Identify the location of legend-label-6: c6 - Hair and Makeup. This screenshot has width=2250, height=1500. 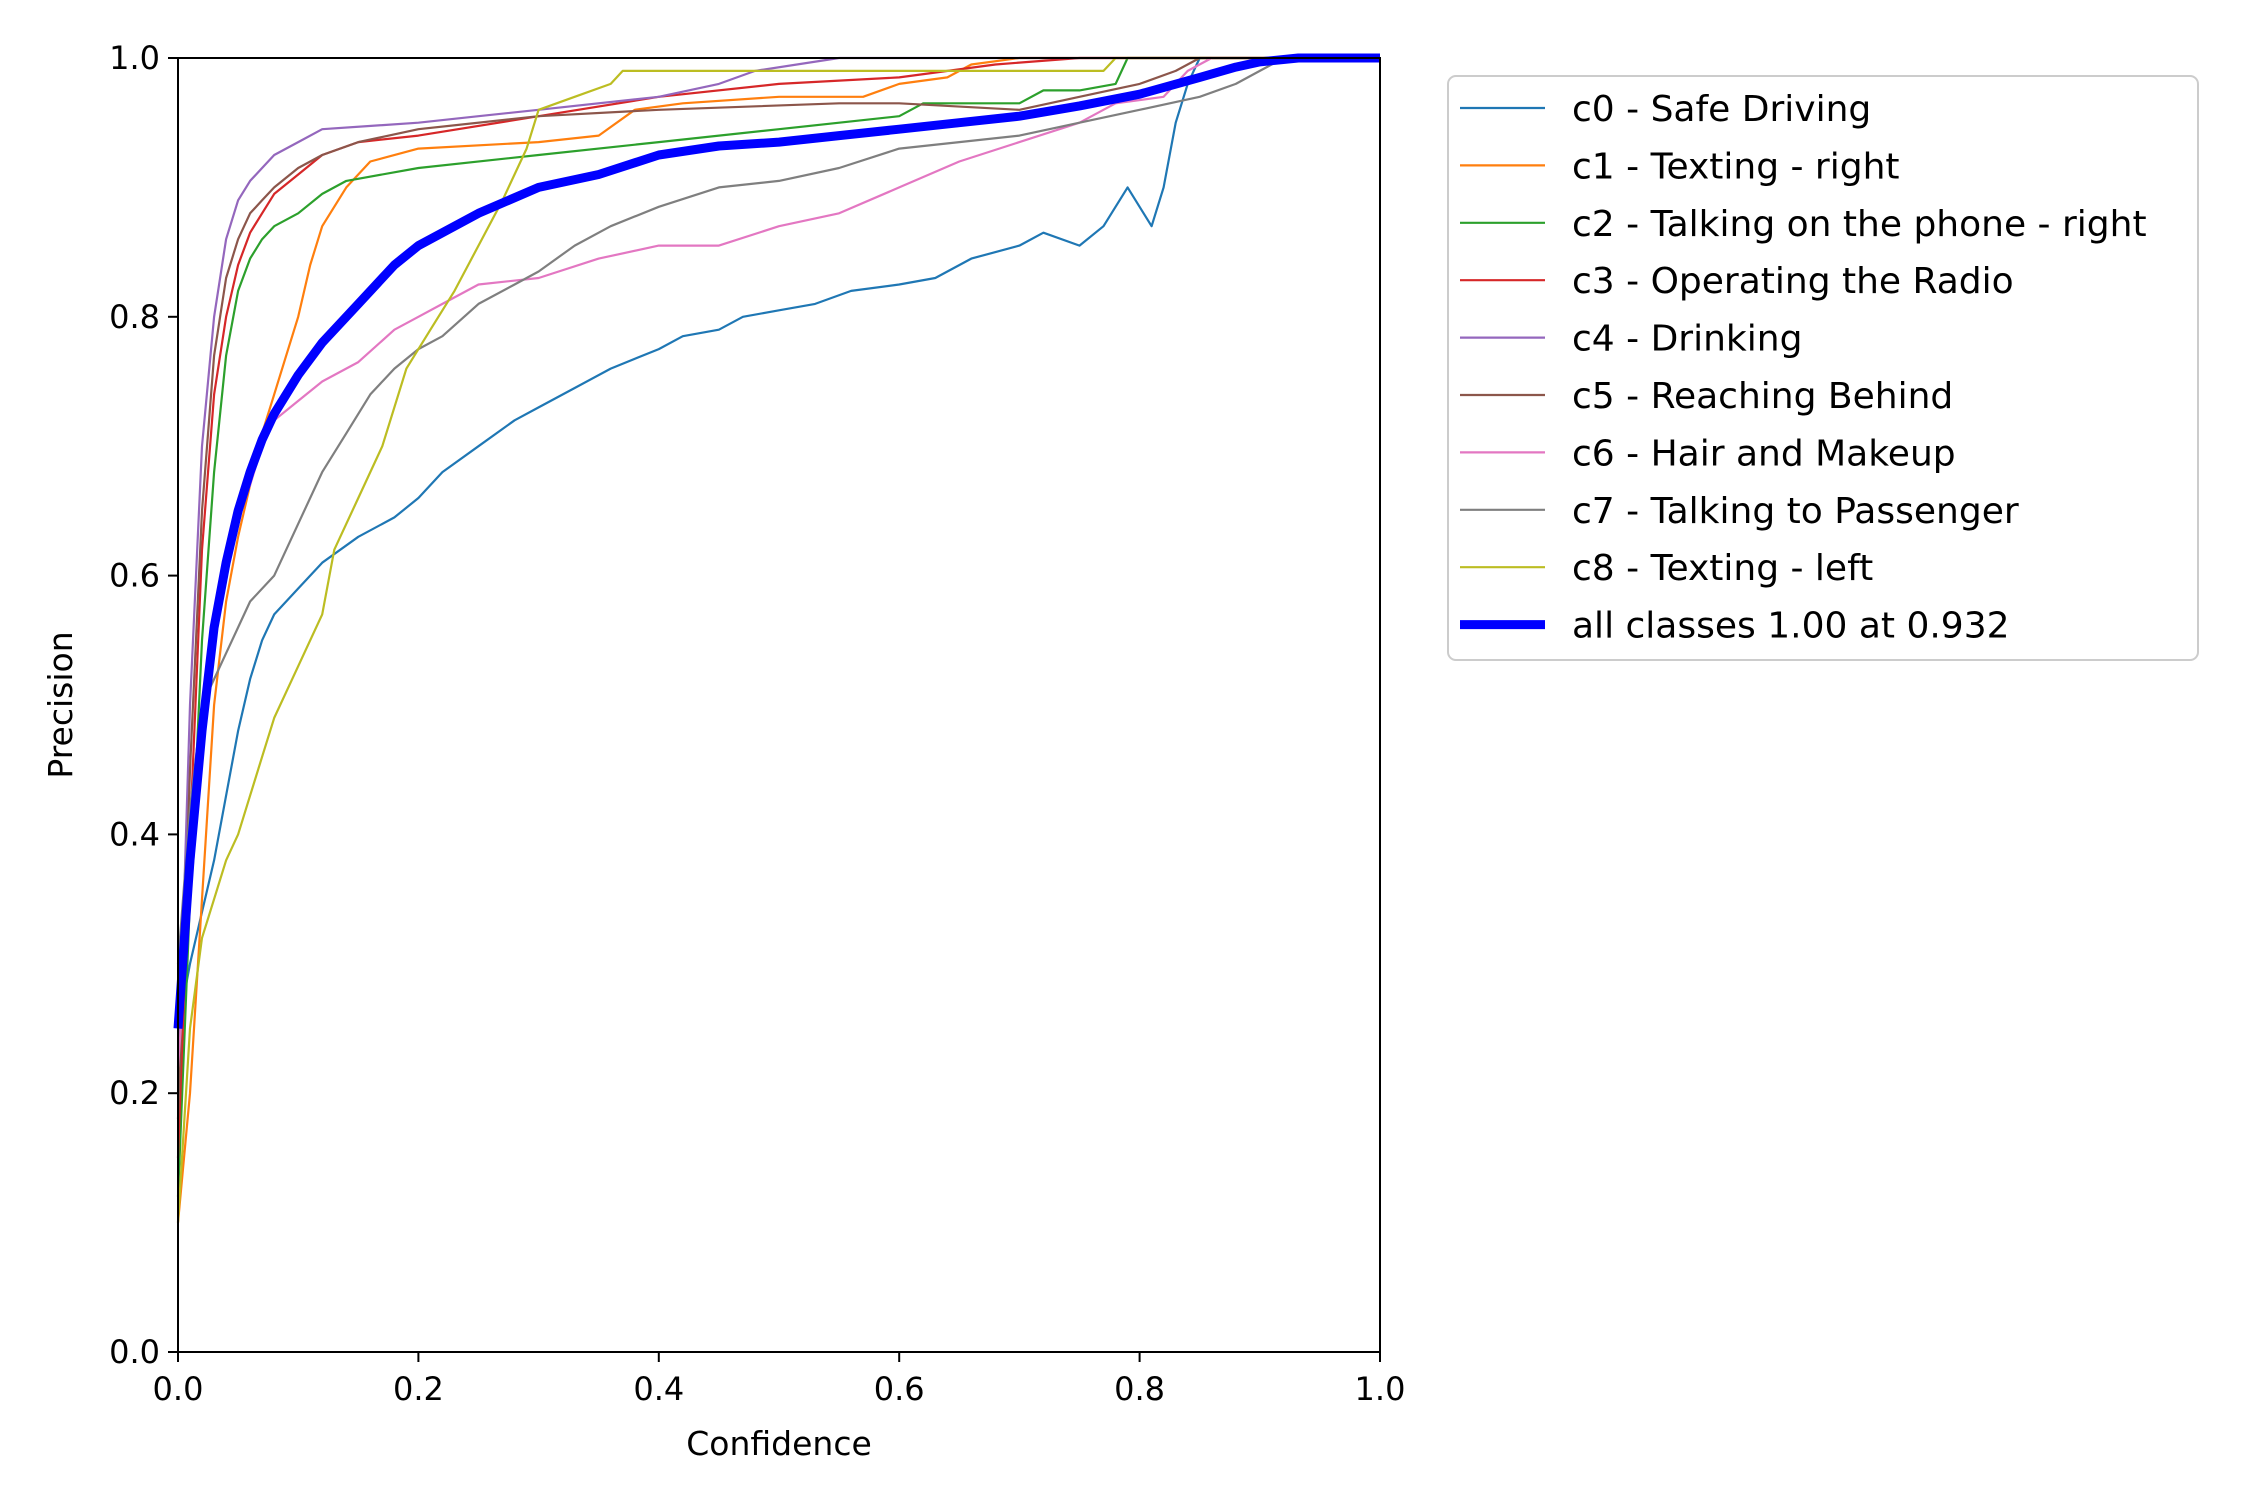
(1764, 453).